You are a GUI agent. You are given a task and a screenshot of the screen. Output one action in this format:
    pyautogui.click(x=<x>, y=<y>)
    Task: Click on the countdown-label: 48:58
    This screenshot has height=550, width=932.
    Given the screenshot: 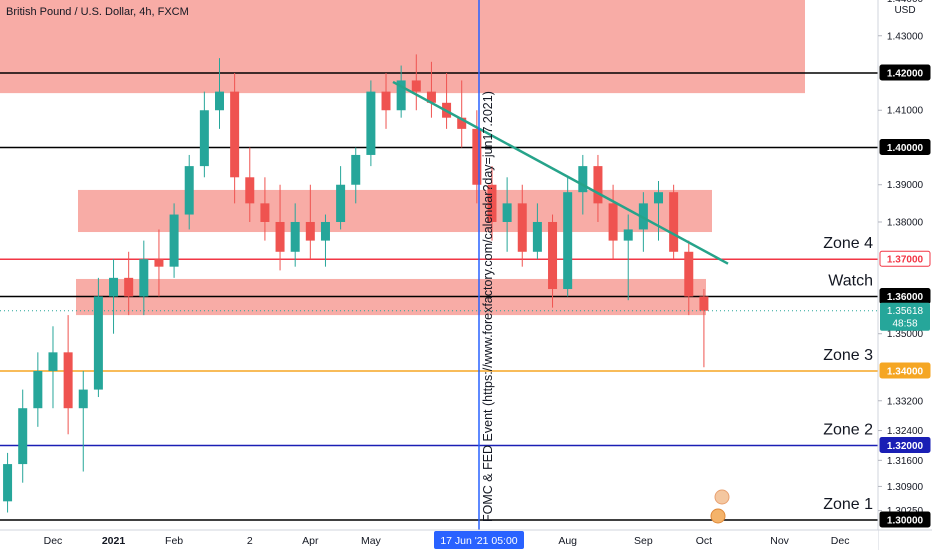 What is the action you would take?
    pyautogui.click(x=904, y=324)
    